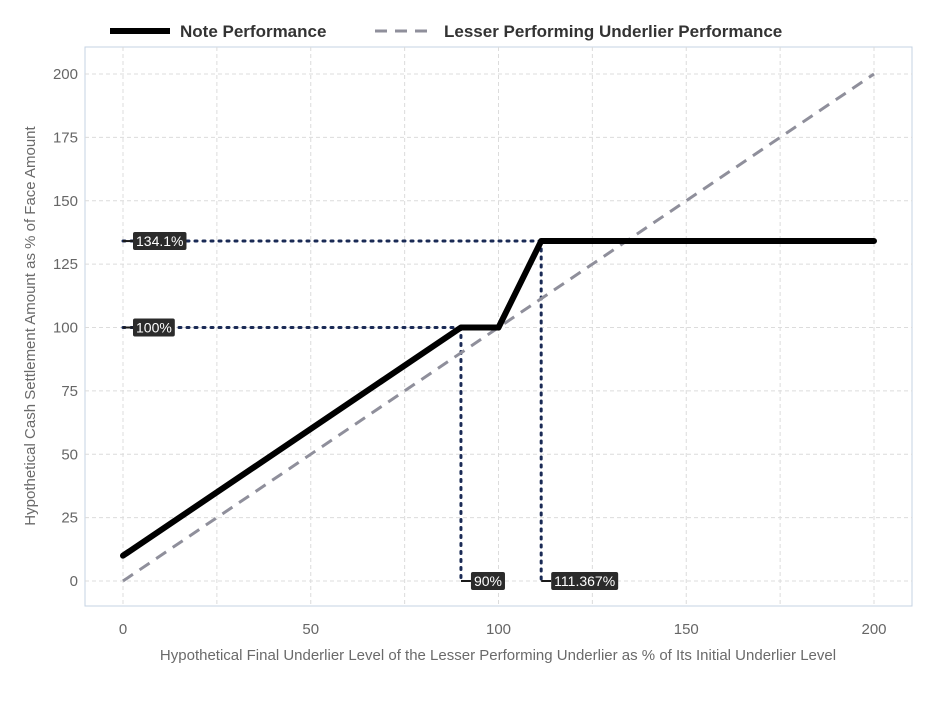  I want to click on y-tick-label: 100, so click(65, 328).